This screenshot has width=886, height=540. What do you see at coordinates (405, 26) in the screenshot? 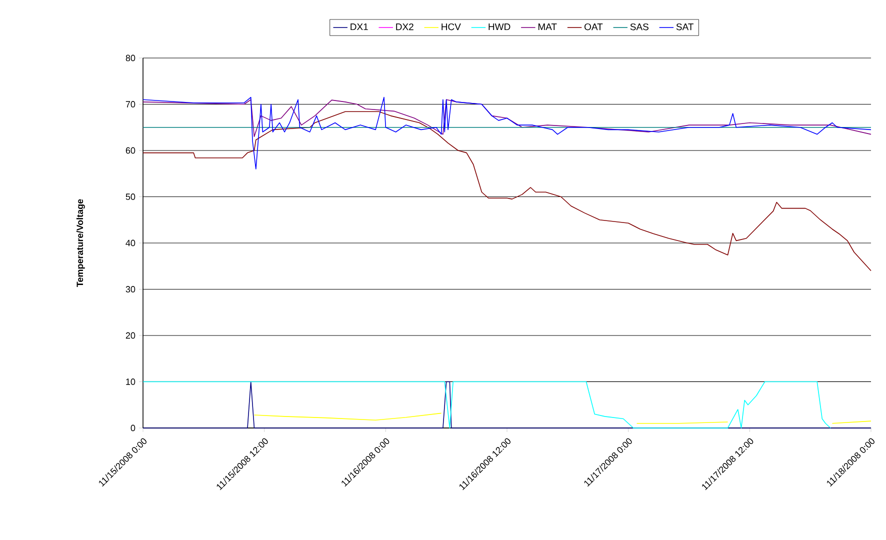
I see `legend-label: DX2` at bounding box center [405, 26].